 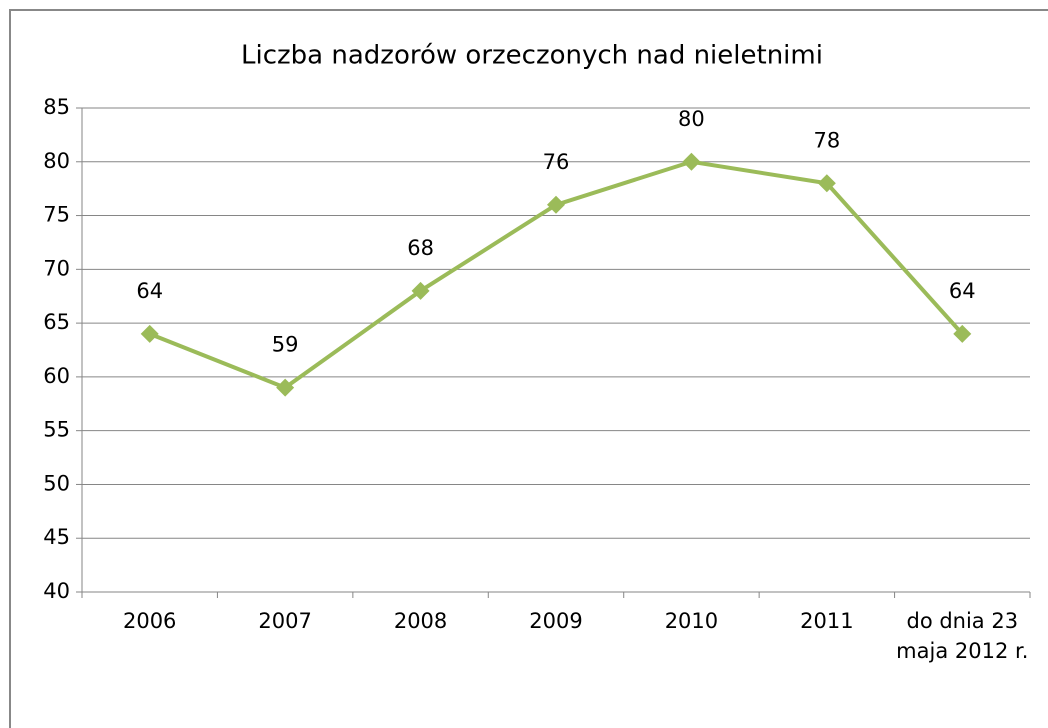 I want to click on x-tick-label: do dnia 23 maja 2012 r., so click(x=962, y=636).